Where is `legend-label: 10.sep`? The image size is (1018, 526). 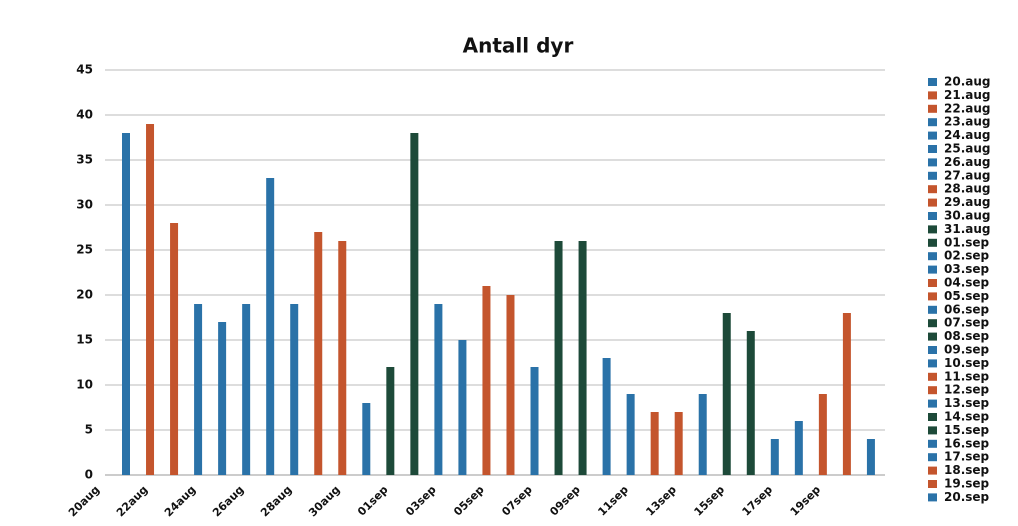
legend-label: 10.sep is located at coordinates (967, 363).